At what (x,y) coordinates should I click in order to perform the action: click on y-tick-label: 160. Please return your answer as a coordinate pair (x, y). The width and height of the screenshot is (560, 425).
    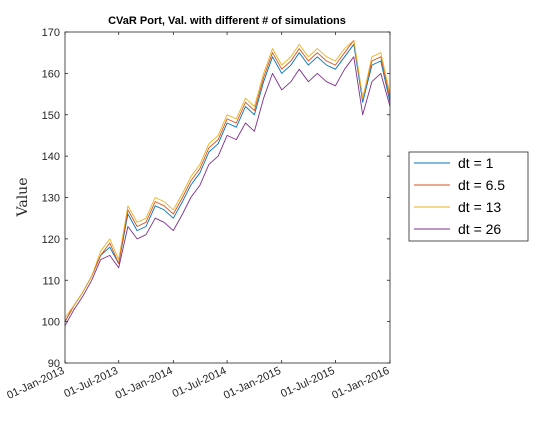
    Looking at the image, I should click on (51, 74).